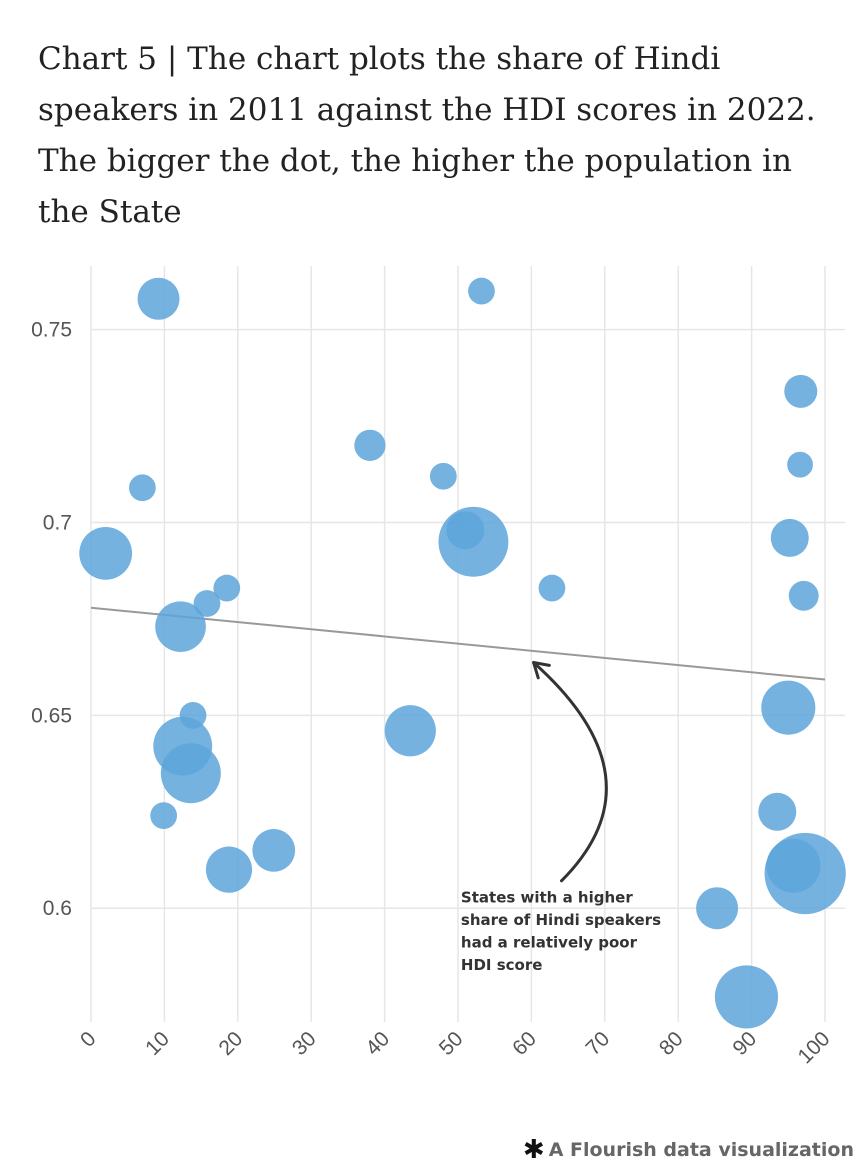  What do you see at coordinates (549, 942) in the screenshot?
I see `annotation-text: had a relatively poor` at bounding box center [549, 942].